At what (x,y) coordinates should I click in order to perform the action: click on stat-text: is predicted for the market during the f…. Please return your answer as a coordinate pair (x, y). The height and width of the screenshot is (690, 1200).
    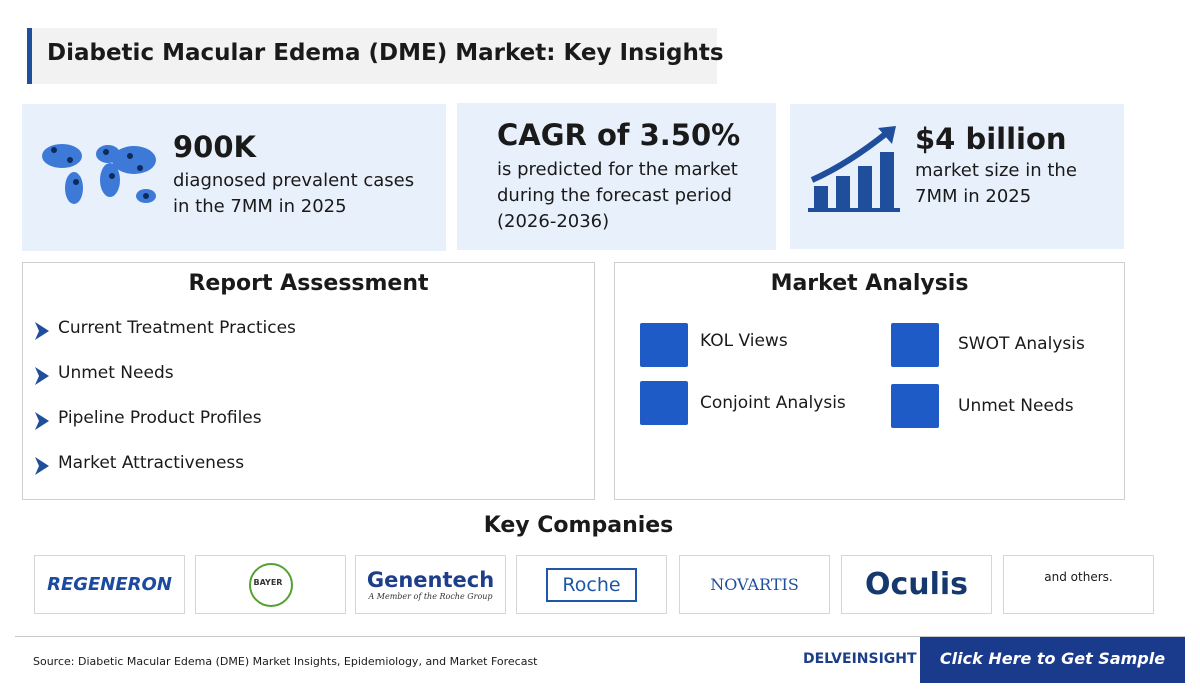
    Looking at the image, I should click on (617, 195).